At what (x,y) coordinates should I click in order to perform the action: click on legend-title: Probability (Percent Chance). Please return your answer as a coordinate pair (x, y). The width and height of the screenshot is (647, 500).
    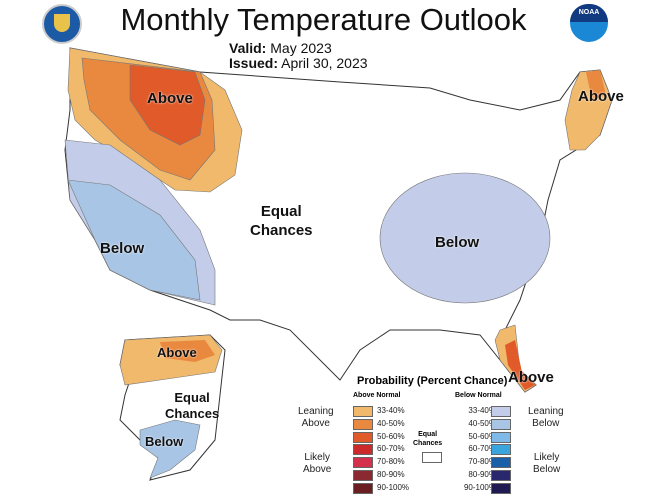
    Looking at the image, I should click on (432, 381).